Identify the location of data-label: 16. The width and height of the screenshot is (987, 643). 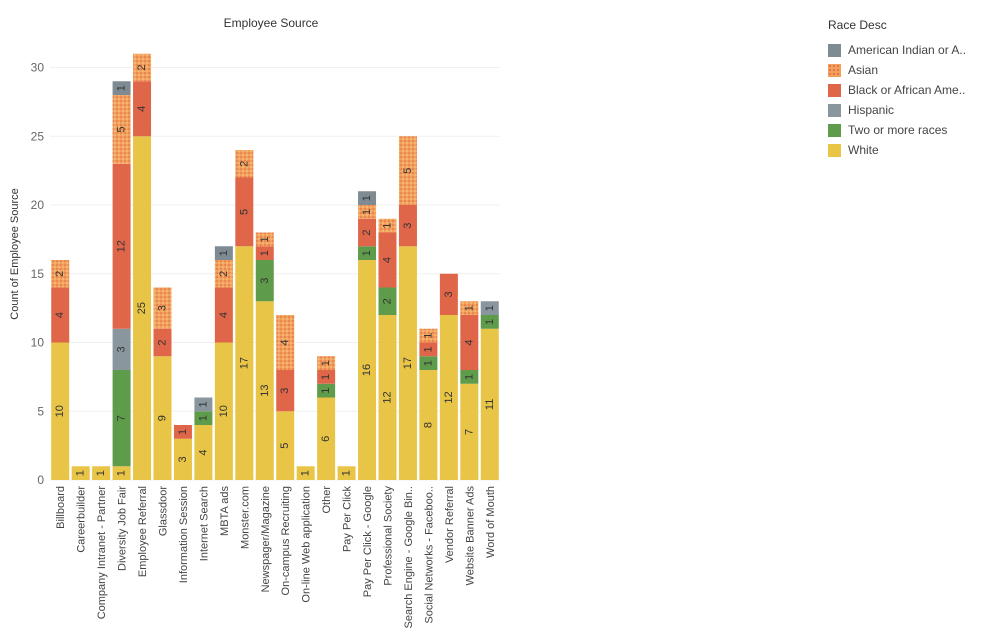
(367, 370).